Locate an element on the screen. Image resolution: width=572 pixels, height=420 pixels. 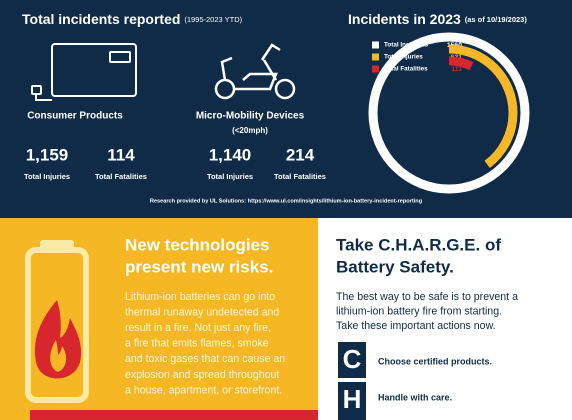
battery-icon is located at coordinates (57, 321).